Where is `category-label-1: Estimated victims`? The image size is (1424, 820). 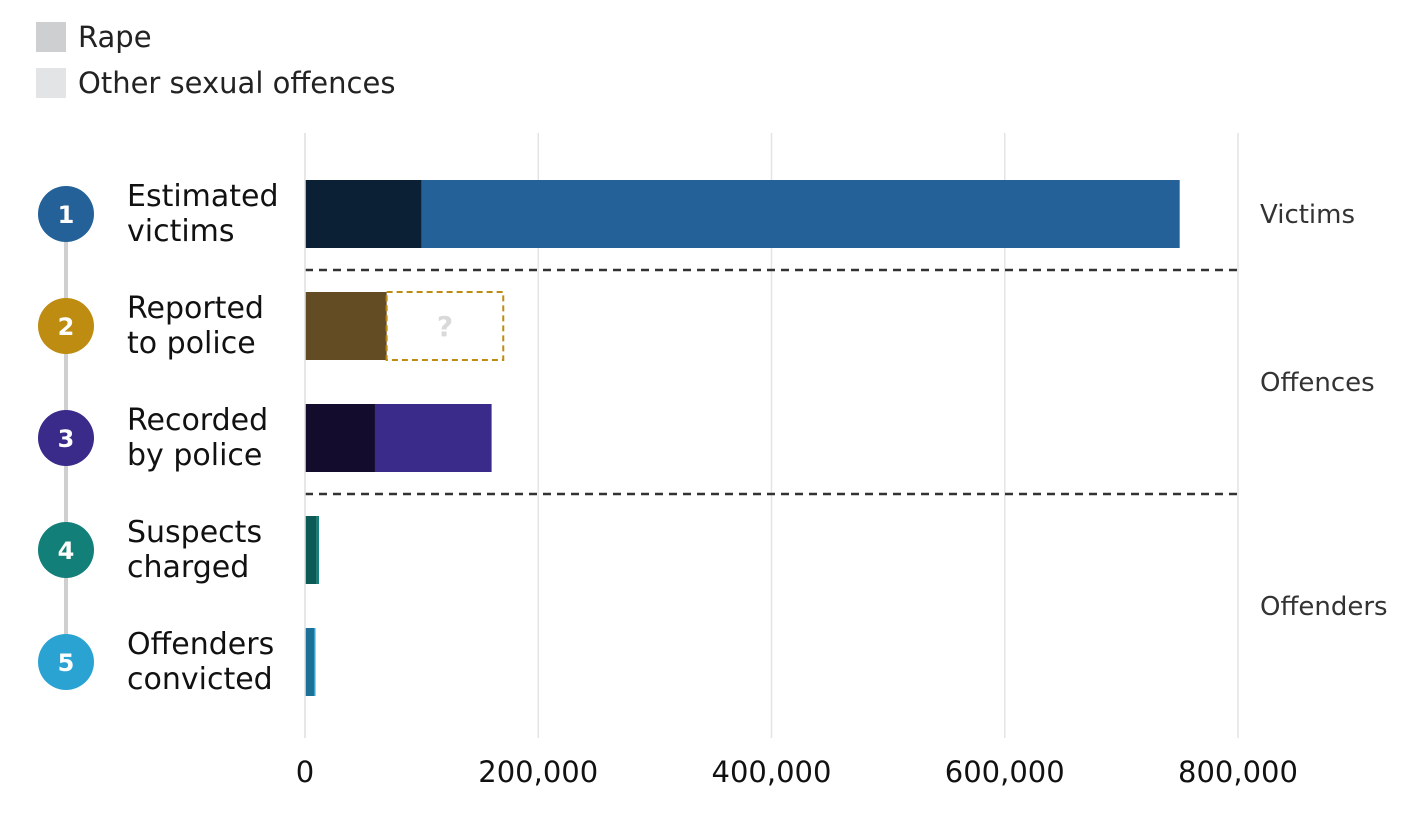
category-label-1: Estimated victims is located at coordinates (203, 214).